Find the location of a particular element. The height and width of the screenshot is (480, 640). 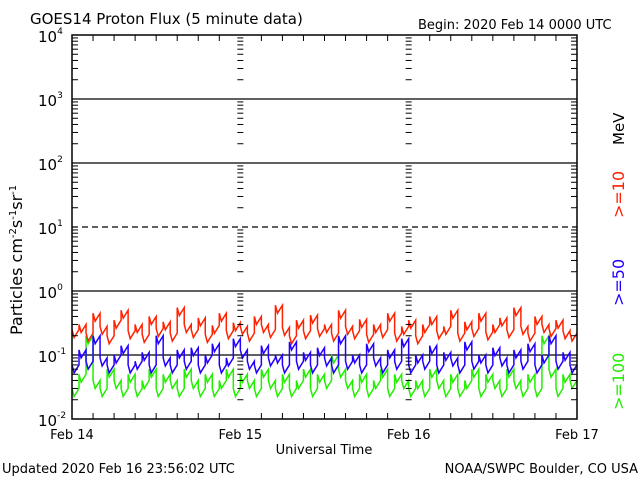

y-tick-label: 10⁻² is located at coordinates (52, 420).